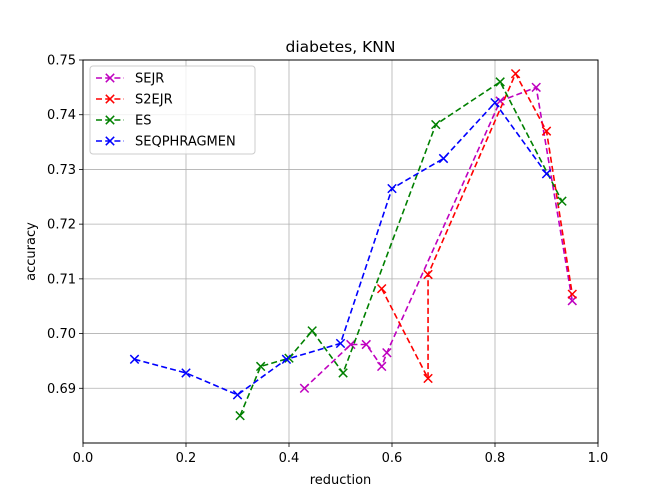 This screenshot has width=664, height=498. What do you see at coordinates (289, 458) in the screenshot?
I see `x-tick-label: 0.4` at bounding box center [289, 458].